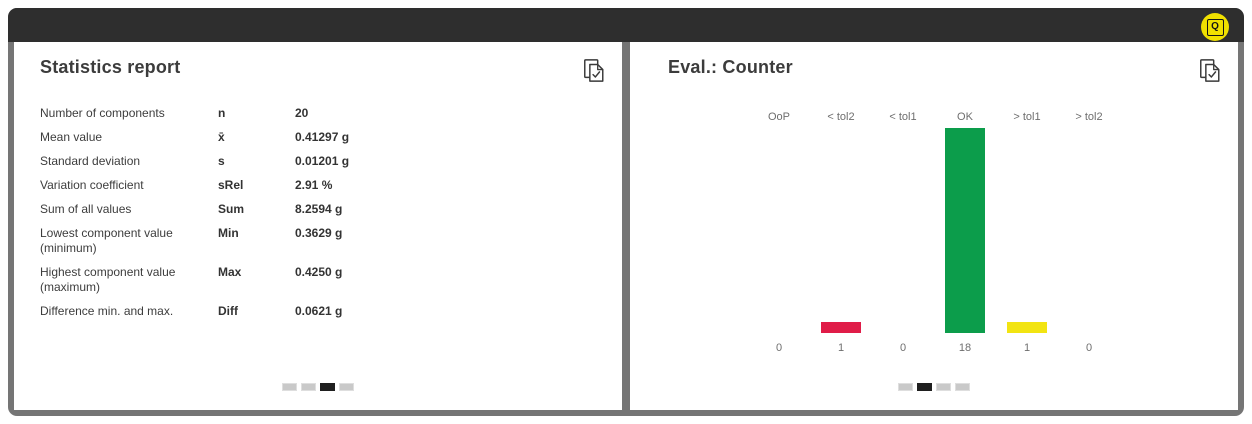  Describe the element at coordinates (231, 209) in the screenshot. I see `stats-symbol: Sum` at that location.